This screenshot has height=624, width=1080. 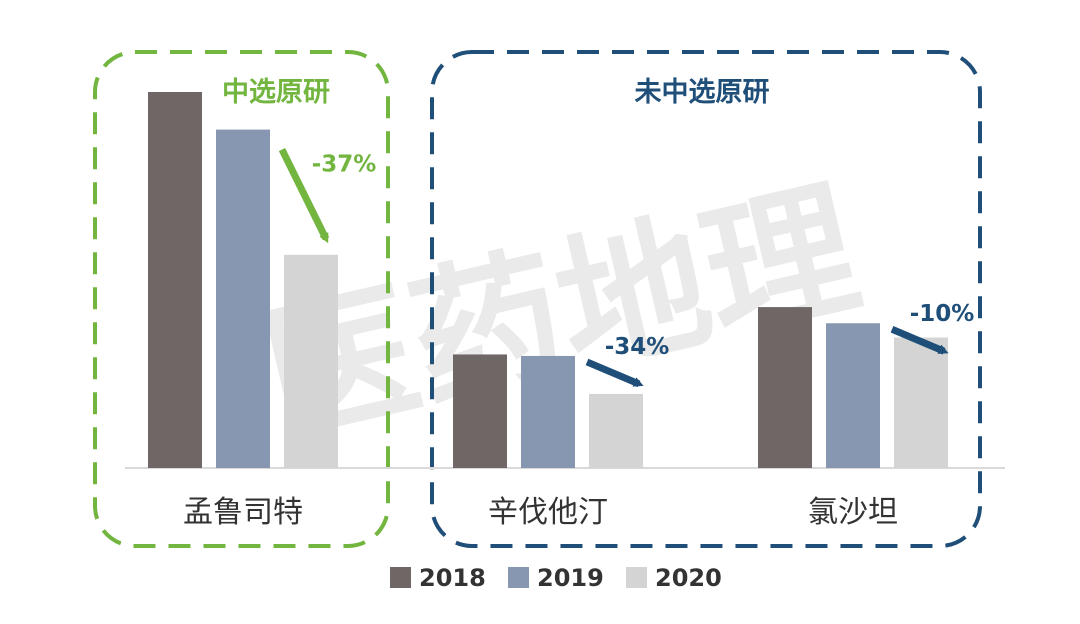 What do you see at coordinates (452, 578) in the screenshot?
I see `legend-label-2018: 2018` at bounding box center [452, 578].